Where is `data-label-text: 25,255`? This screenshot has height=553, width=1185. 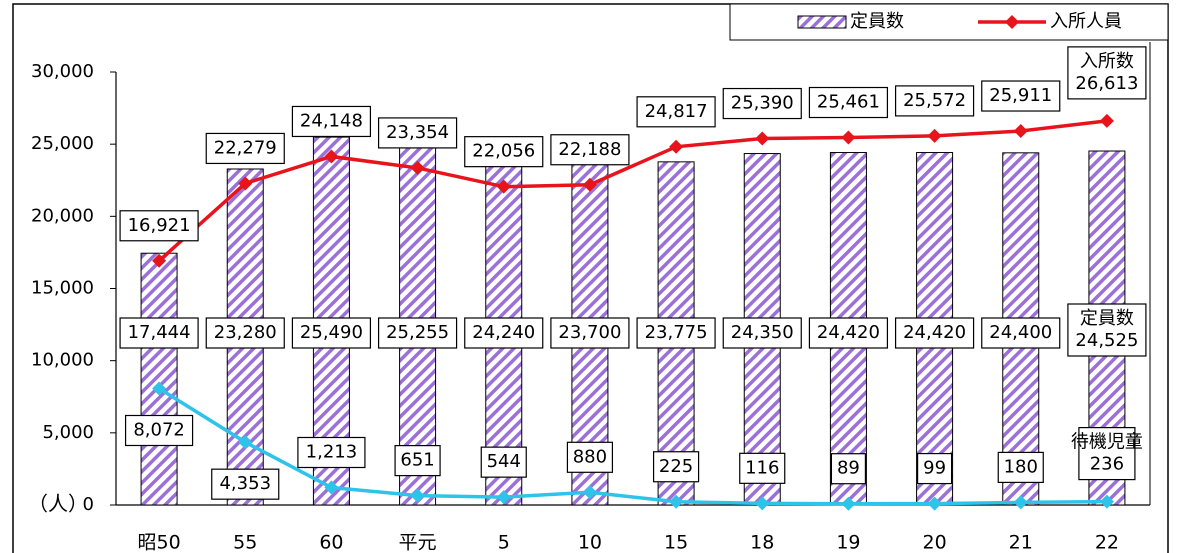 data-label-text: 25,255 is located at coordinates (417, 332).